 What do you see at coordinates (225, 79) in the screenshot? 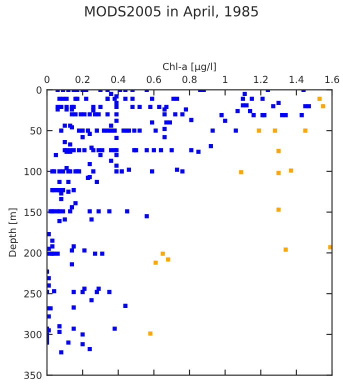
I see `x-tick-label: 1` at bounding box center [225, 79].